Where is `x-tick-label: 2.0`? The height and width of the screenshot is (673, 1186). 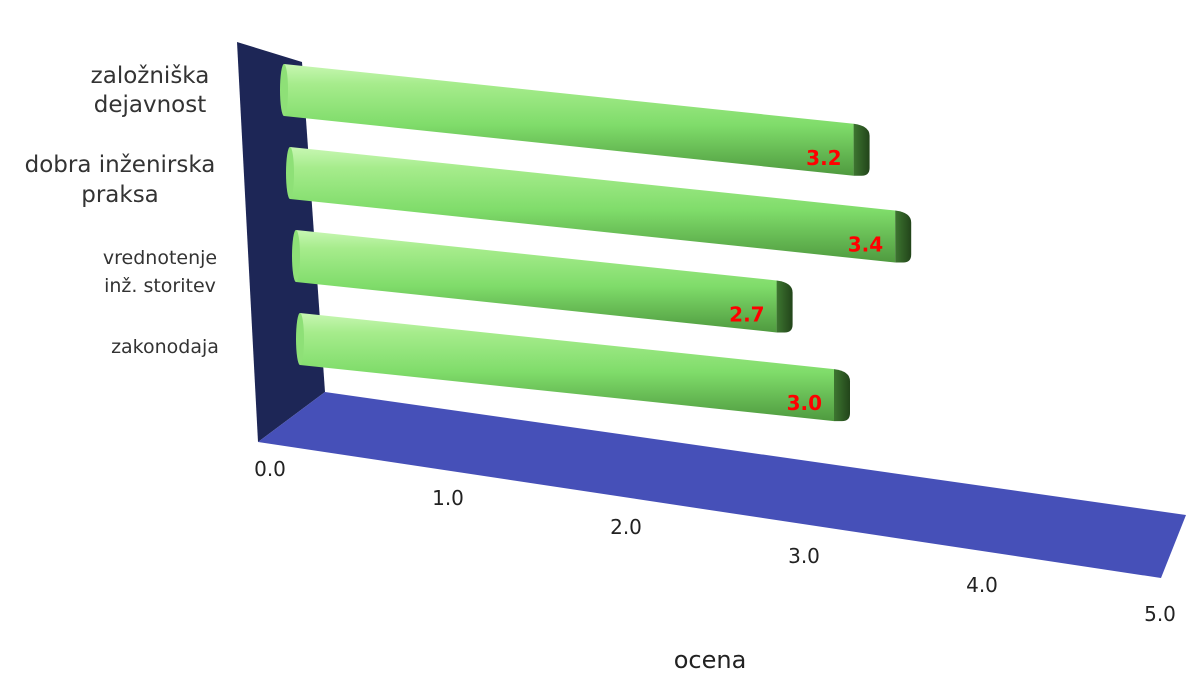
x-tick-label: 2.0 is located at coordinates (626, 527).